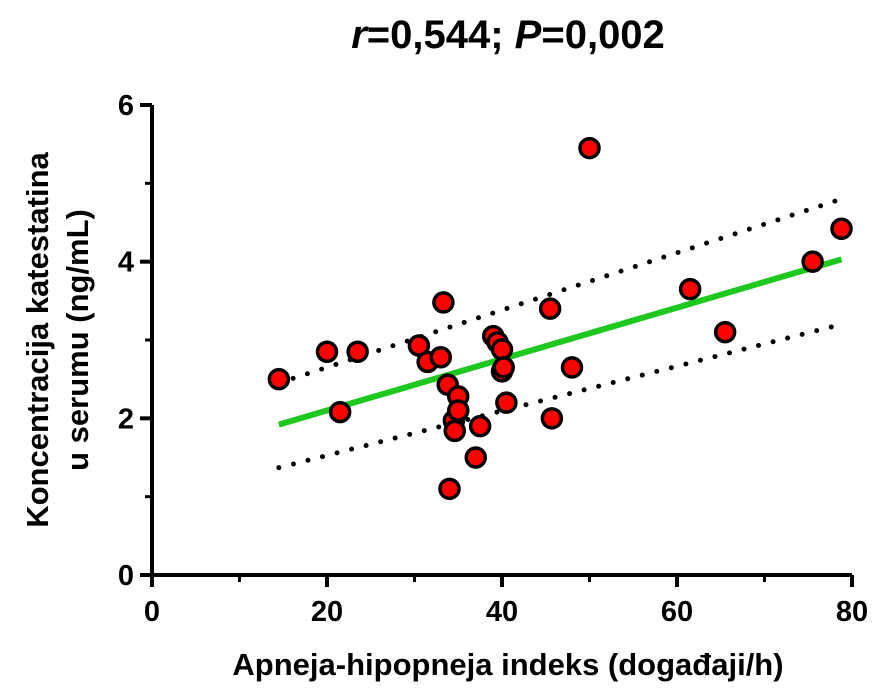 This screenshot has width=879, height=688. Describe the element at coordinates (152, 612) in the screenshot. I see `x-tick-label: 0` at that location.